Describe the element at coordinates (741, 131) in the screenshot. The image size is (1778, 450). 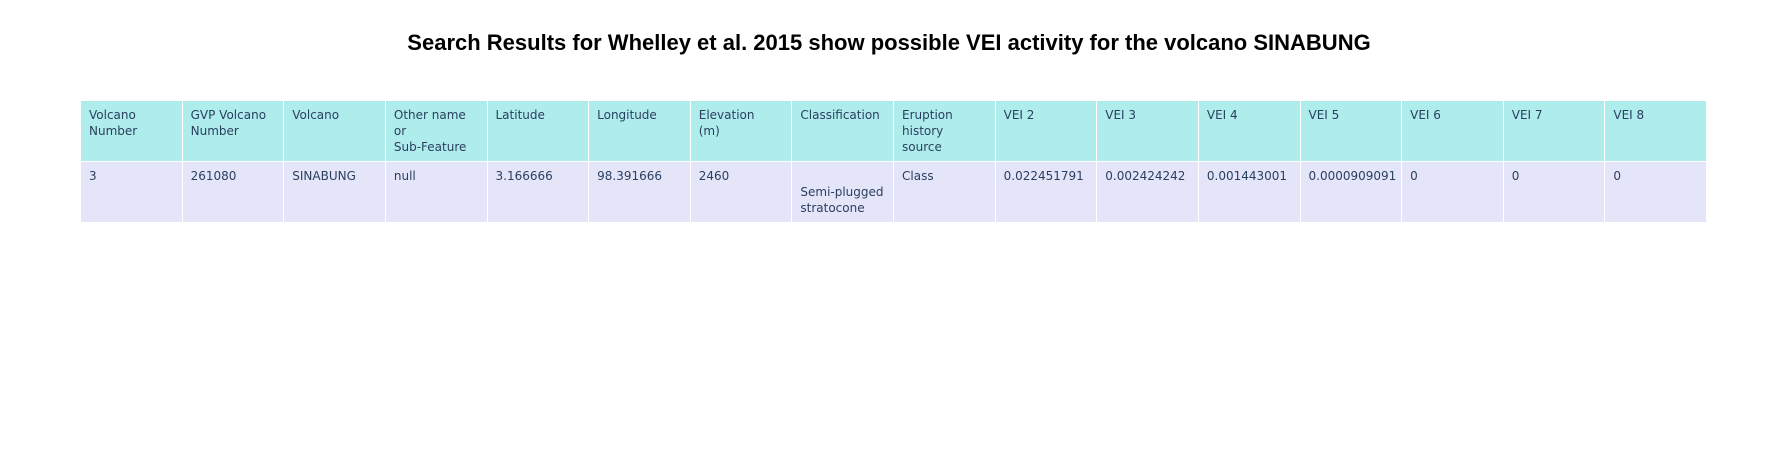
I see `header-elevation: Elevation (m)` at that location.